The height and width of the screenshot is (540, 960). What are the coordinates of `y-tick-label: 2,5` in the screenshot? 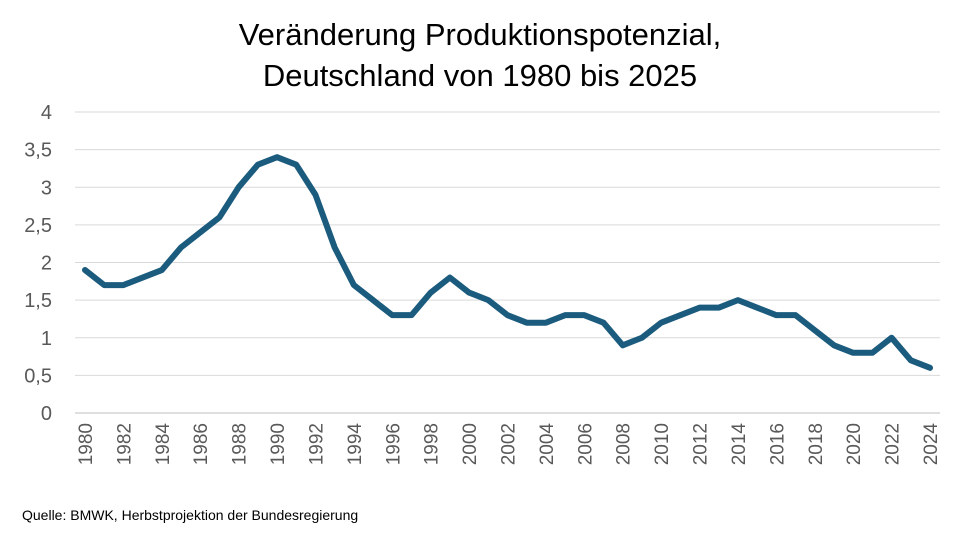 It's located at (38, 226).